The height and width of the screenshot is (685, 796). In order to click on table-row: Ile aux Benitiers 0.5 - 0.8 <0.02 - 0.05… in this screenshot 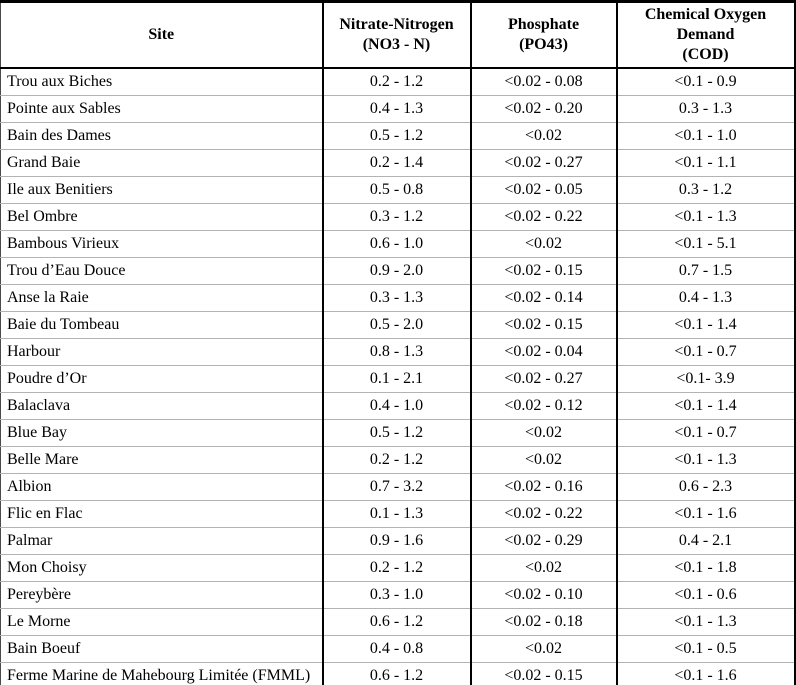, I will do `click(397, 190)`.